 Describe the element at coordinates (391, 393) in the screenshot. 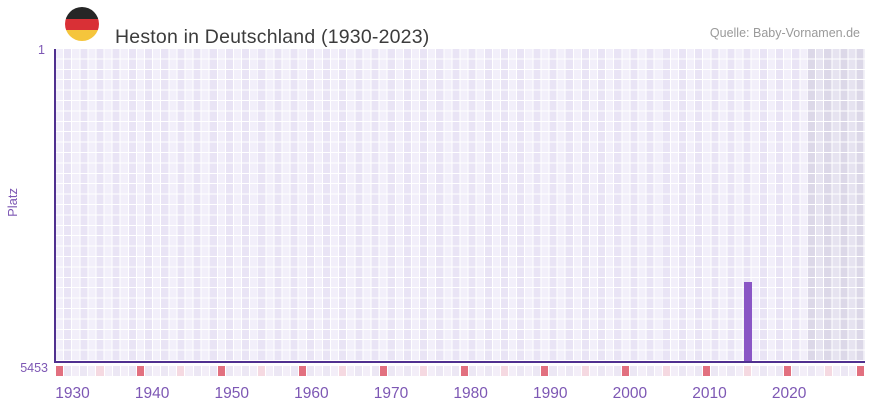

I see `x-tick-label: 1970` at that location.